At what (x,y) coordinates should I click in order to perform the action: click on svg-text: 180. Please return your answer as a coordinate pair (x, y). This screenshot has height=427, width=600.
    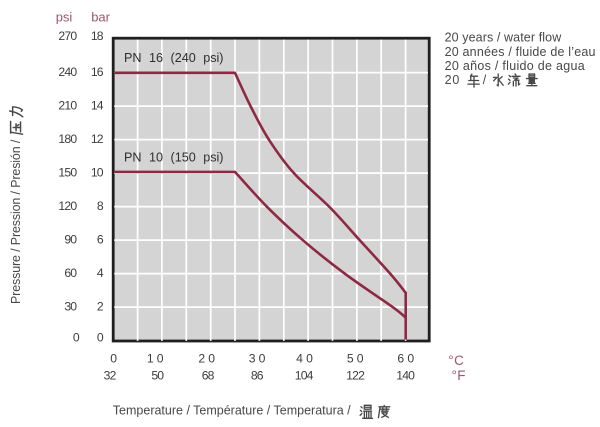
    Looking at the image, I should click on (67, 139).